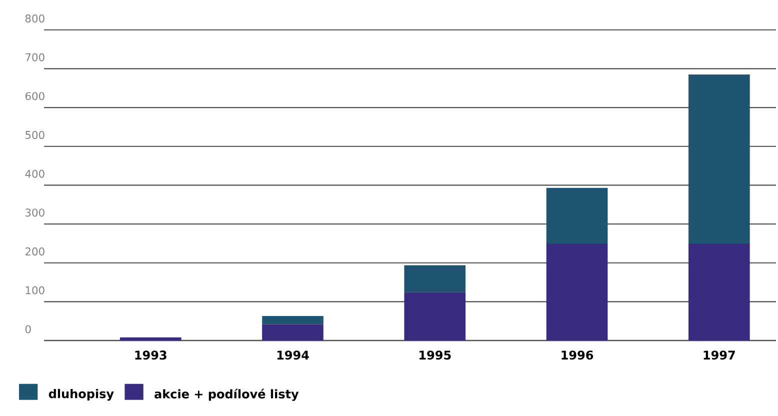  I want to click on y-tick-label: 300, so click(35, 212).